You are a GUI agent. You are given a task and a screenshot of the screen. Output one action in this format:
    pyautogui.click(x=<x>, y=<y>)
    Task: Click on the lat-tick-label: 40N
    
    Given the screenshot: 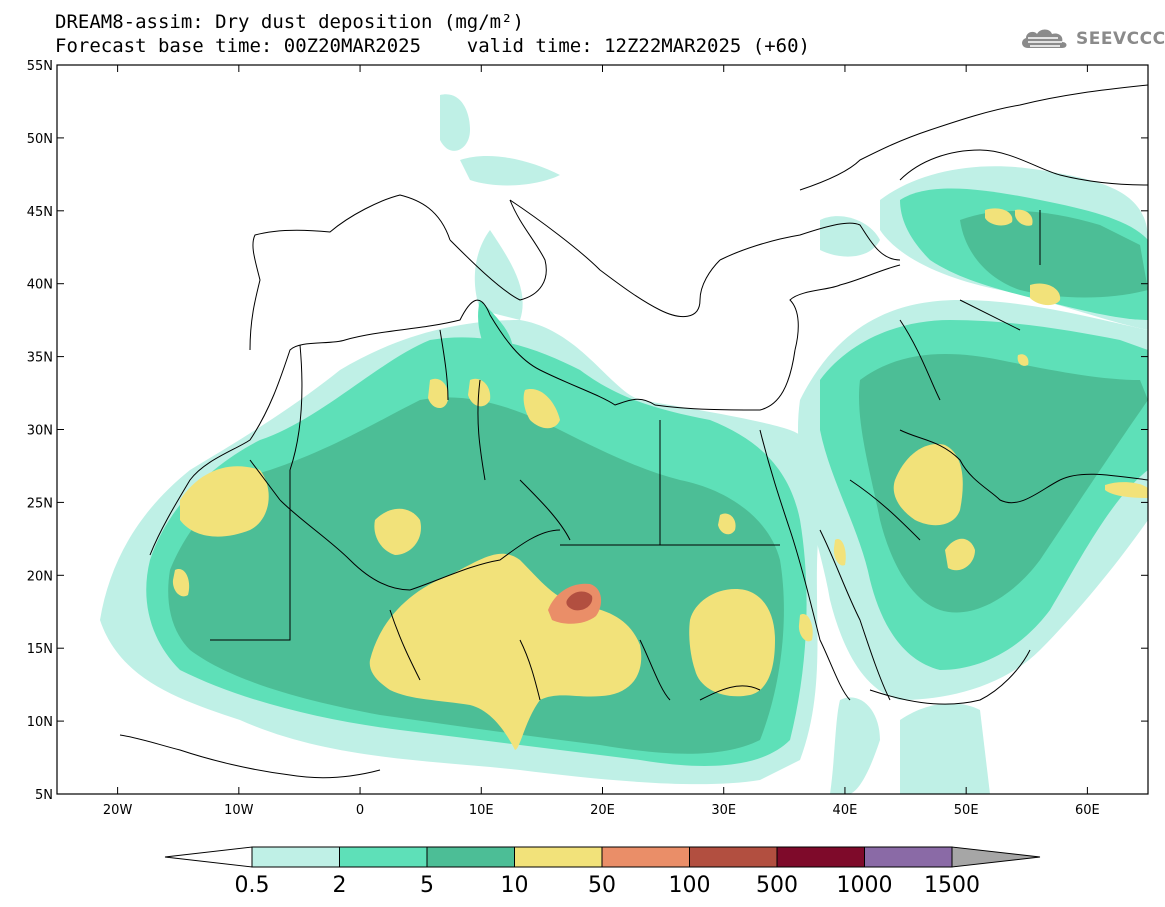 What is the action you would take?
    pyautogui.click(x=40, y=285)
    